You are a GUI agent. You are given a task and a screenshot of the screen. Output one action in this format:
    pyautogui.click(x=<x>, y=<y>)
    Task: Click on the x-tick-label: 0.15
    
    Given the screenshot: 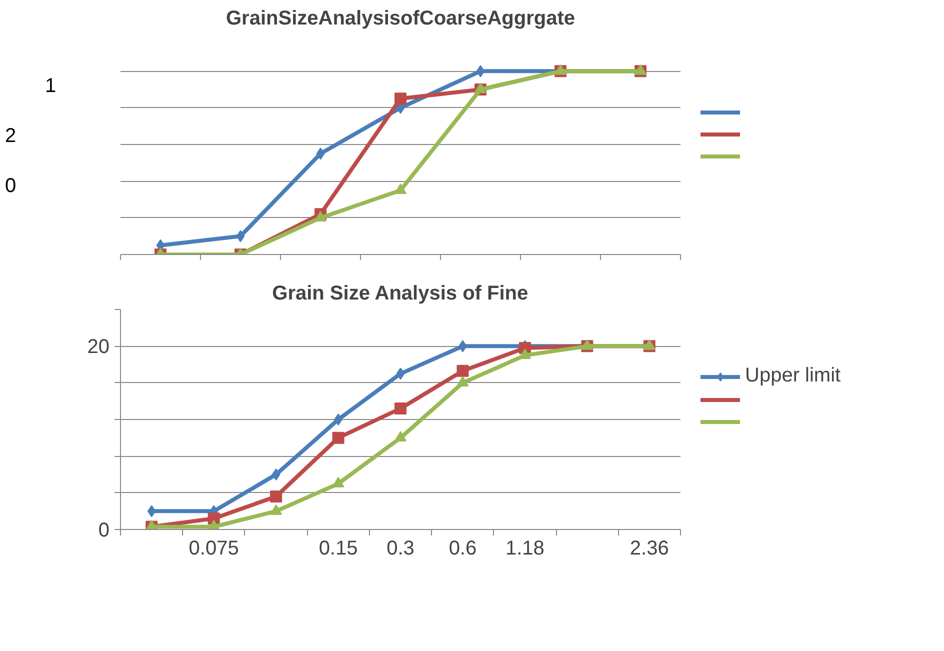 What is the action you would take?
    pyautogui.click(x=338, y=549)
    